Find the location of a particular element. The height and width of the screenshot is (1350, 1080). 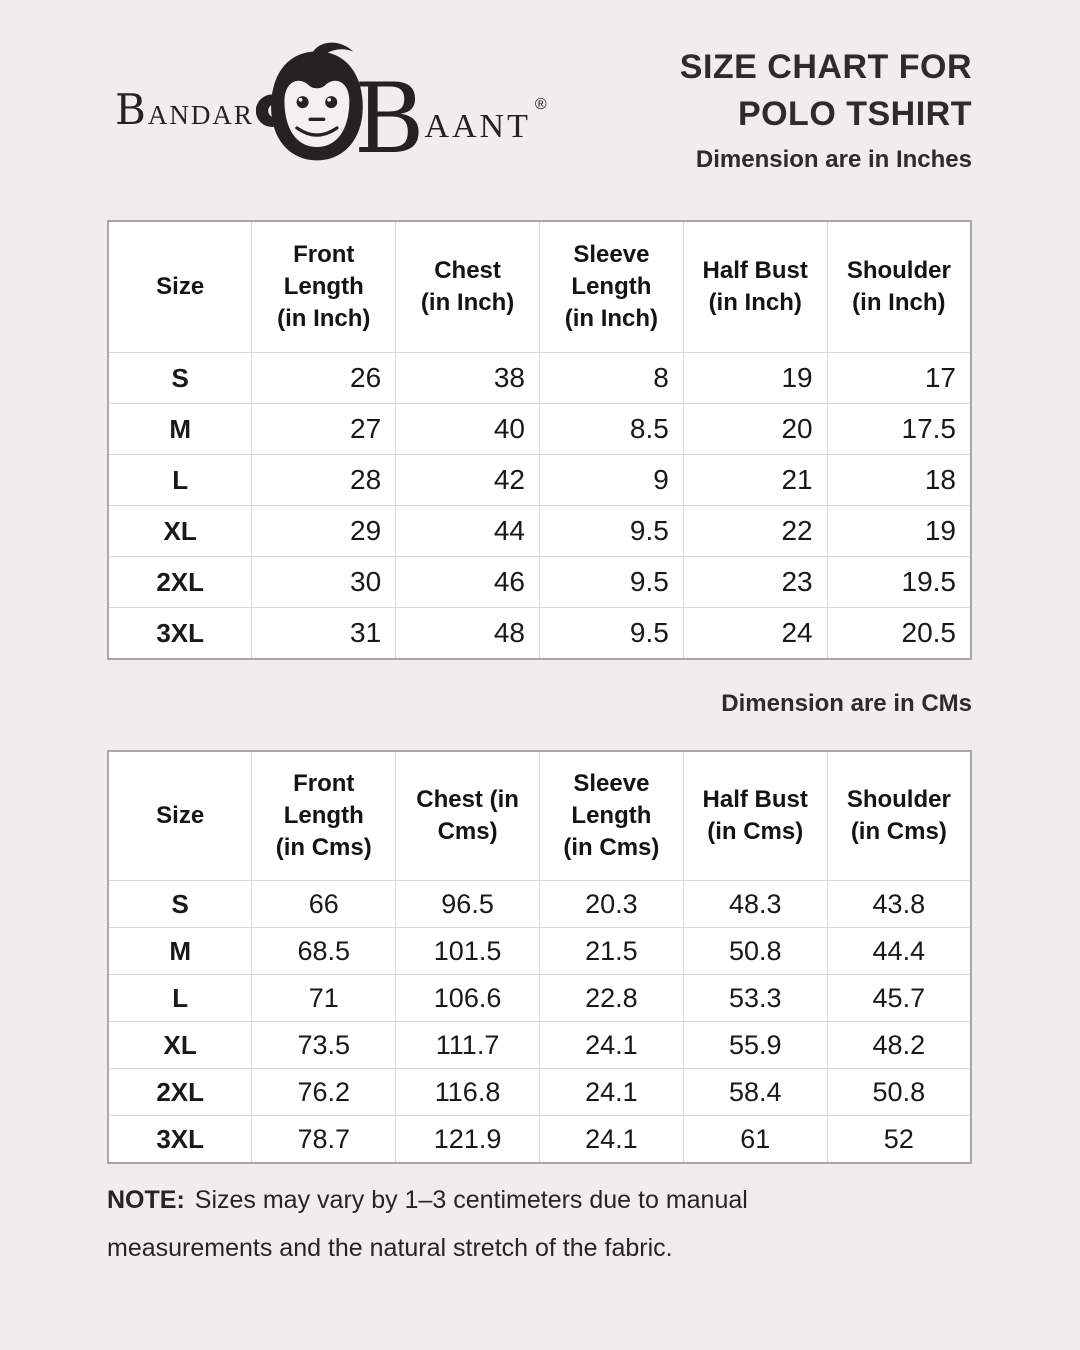

value-cell: 17 is located at coordinates (899, 378).